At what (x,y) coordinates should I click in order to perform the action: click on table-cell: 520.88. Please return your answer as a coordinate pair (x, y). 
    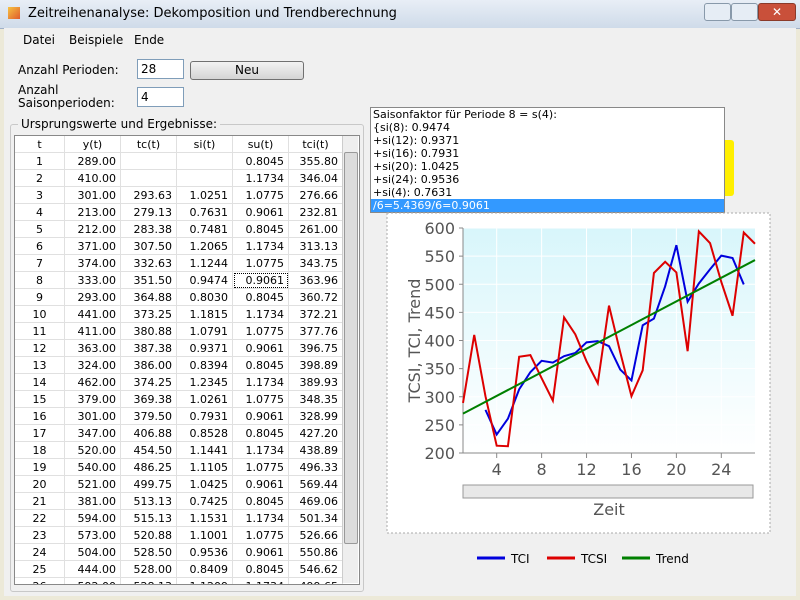
    Looking at the image, I should click on (149, 535).